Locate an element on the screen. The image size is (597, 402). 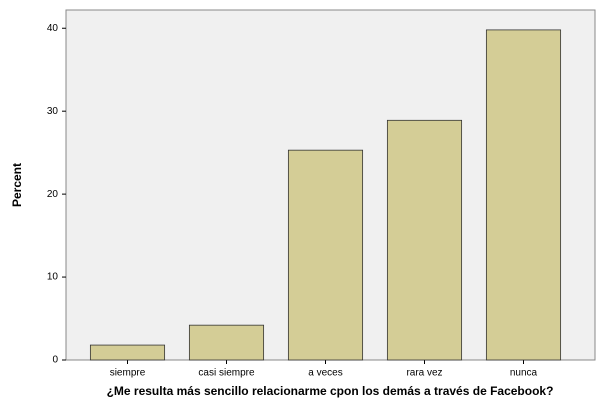
y-tick-label: 10 is located at coordinates (53, 277).